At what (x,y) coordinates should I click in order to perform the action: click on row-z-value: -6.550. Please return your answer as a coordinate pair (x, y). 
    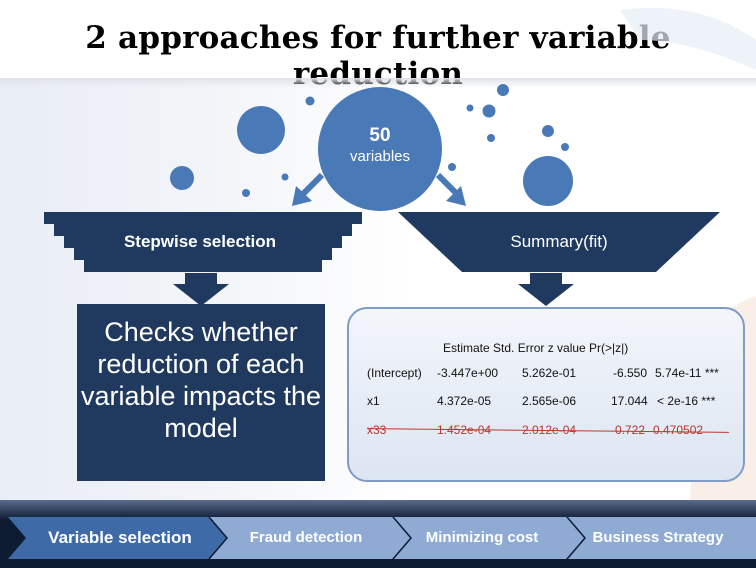
    Looking at the image, I should click on (630, 373).